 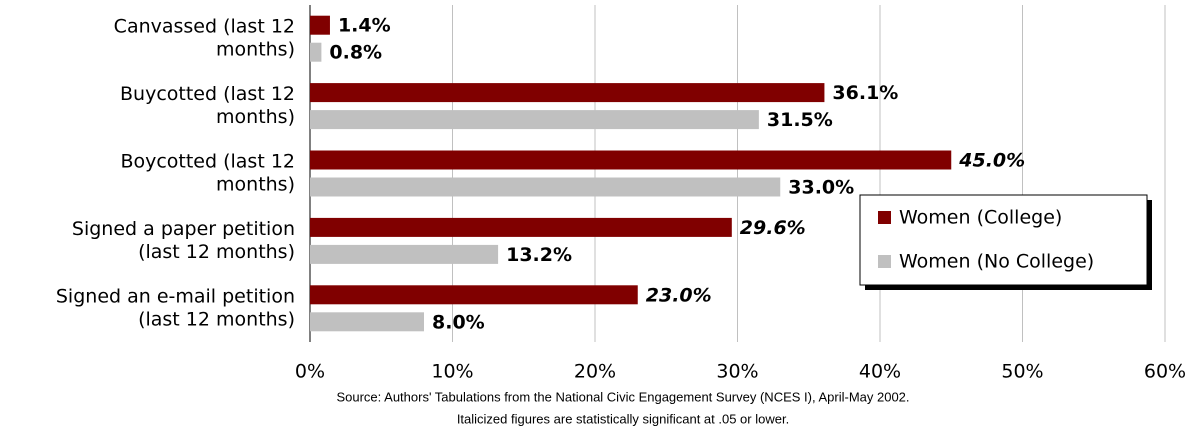 I want to click on x-tick-label: 0%, so click(x=310, y=372).